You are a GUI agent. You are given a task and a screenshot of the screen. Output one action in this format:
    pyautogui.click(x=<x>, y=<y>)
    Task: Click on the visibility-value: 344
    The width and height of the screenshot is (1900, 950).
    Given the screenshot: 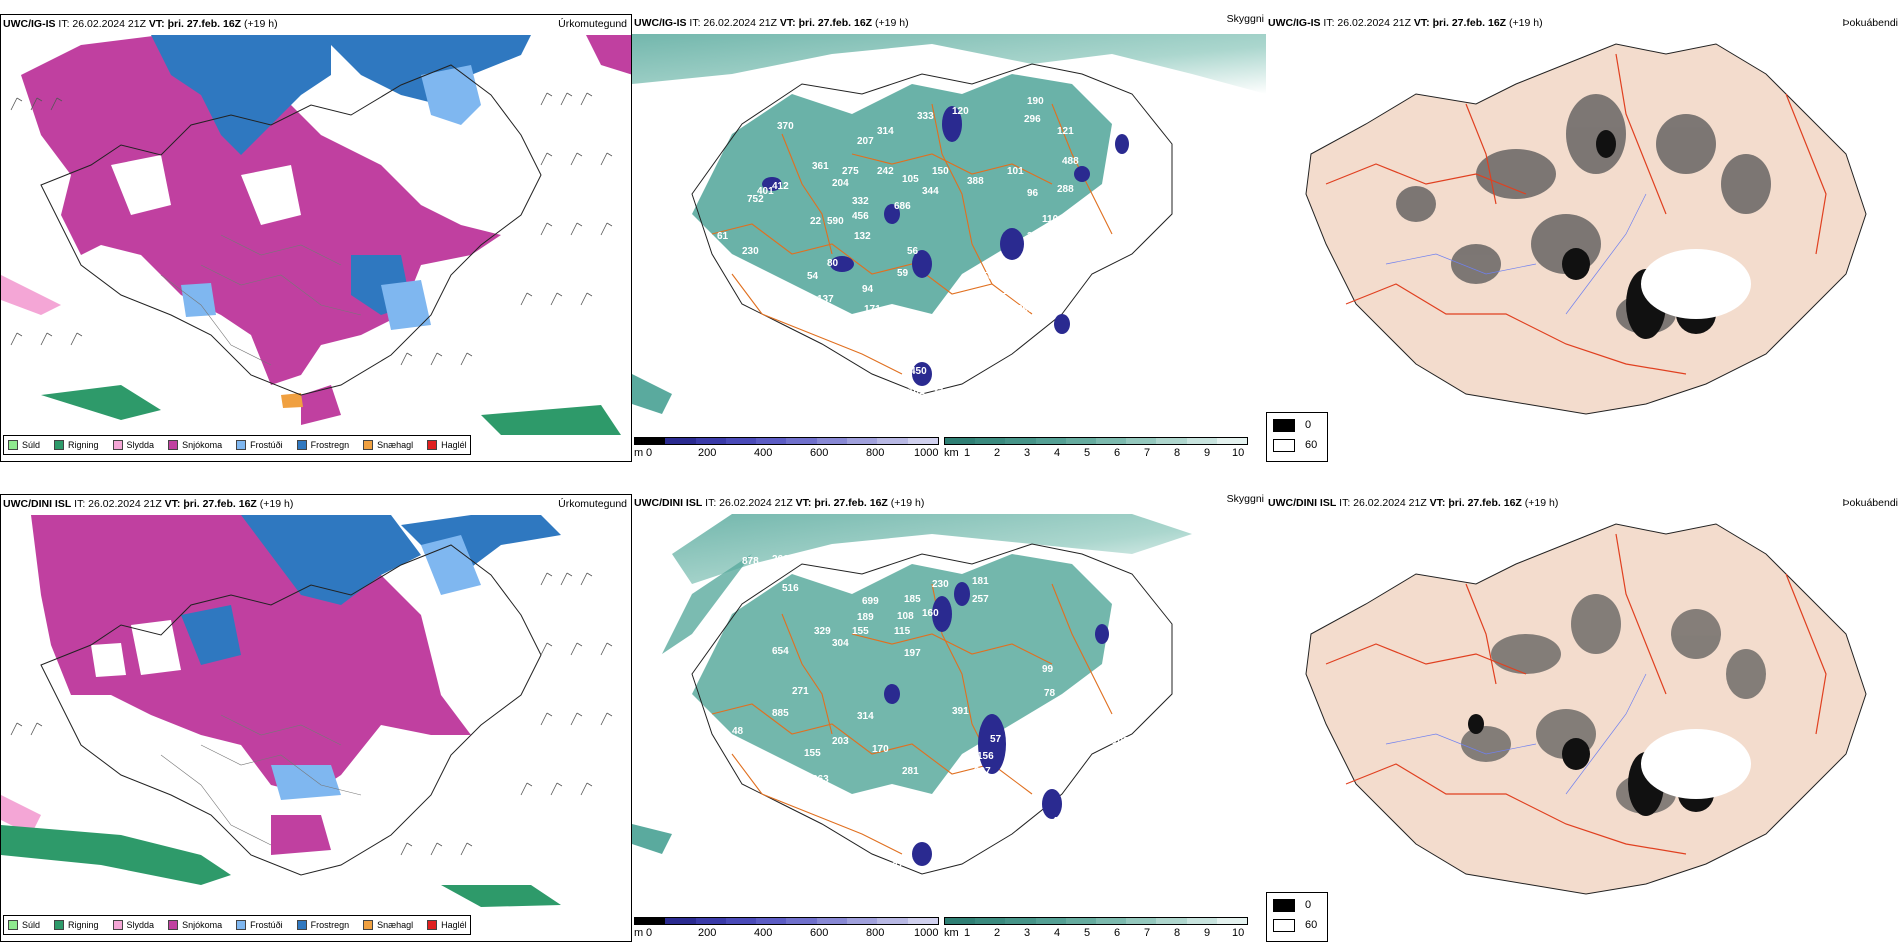 What is the action you would take?
    pyautogui.click(x=930, y=191)
    